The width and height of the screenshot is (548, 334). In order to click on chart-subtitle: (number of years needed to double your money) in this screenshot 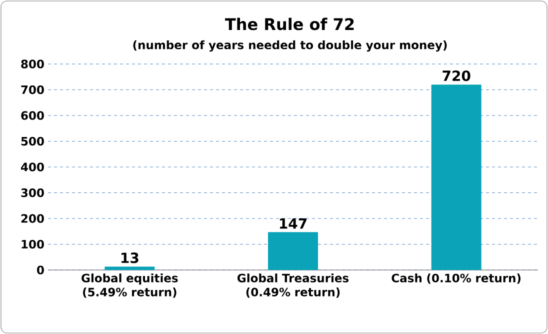, I will do `click(290, 46)`.